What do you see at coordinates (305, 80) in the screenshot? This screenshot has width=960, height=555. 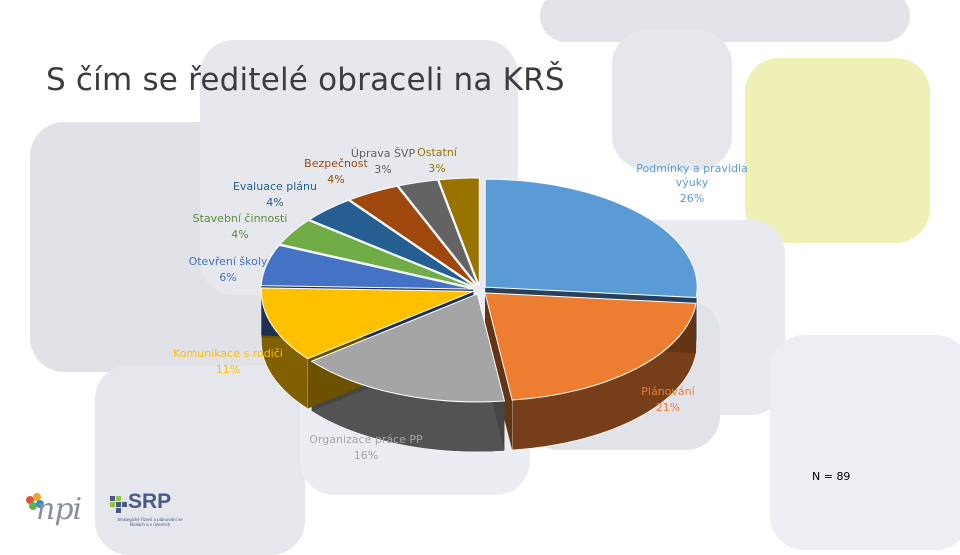 I see `slide-title: S čím se ředitelé obraceli na KRŠ` at bounding box center [305, 80].